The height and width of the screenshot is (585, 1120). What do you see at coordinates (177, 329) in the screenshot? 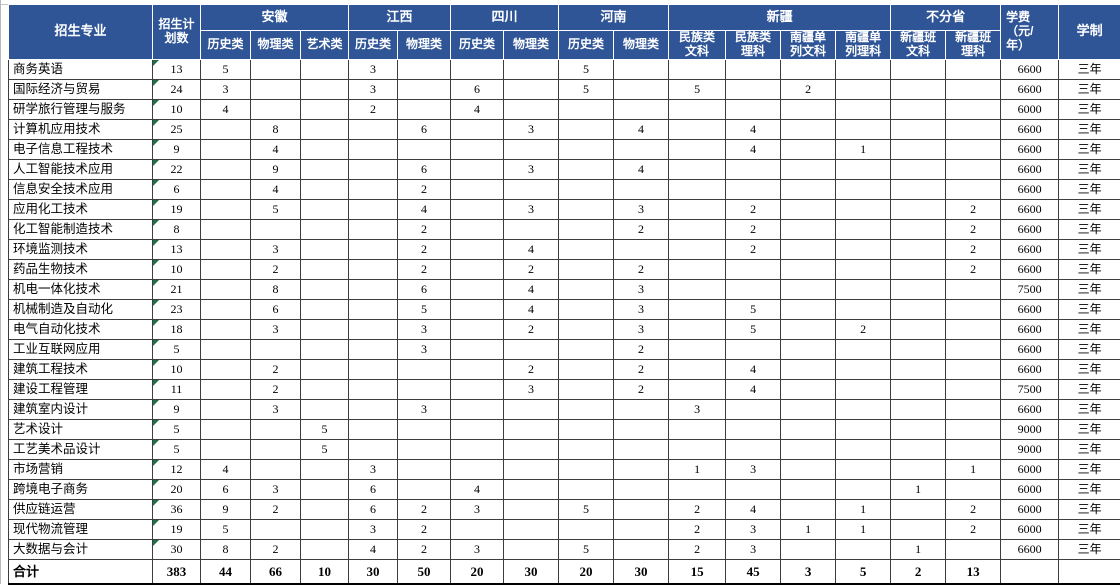
I see `plan-count-cell: 18` at bounding box center [177, 329].